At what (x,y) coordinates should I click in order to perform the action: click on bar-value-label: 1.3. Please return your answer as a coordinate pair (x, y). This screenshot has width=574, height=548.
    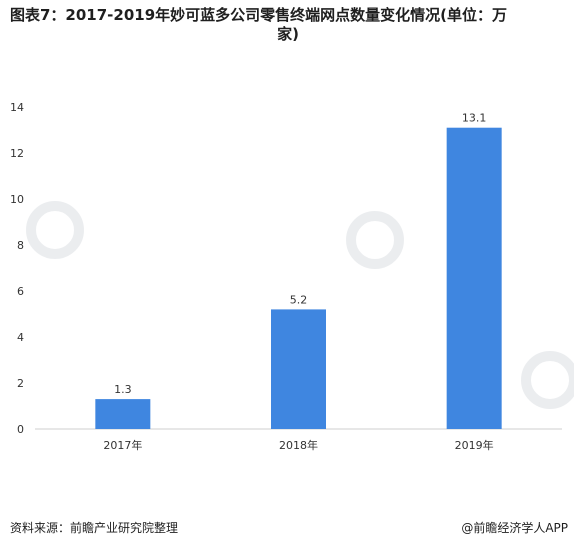
    Looking at the image, I should click on (123, 389).